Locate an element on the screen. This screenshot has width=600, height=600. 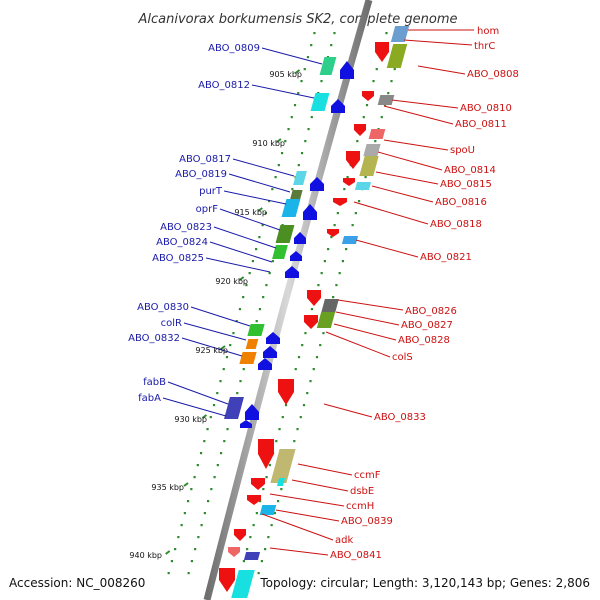
gene-label-right: ABO_0816 is located at coordinates (461, 202).